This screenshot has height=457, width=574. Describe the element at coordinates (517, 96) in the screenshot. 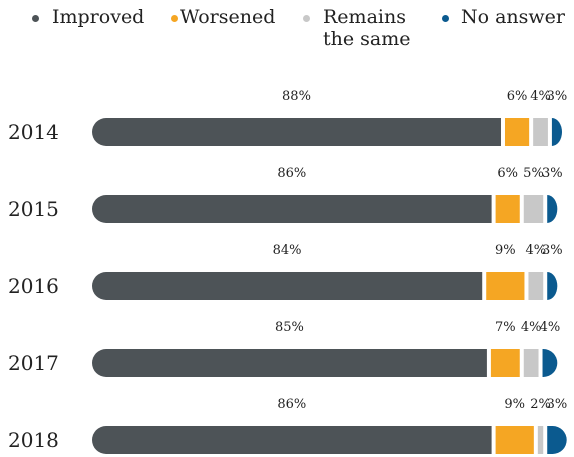

I see `data-label-worsened-2014: 6%` at that location.